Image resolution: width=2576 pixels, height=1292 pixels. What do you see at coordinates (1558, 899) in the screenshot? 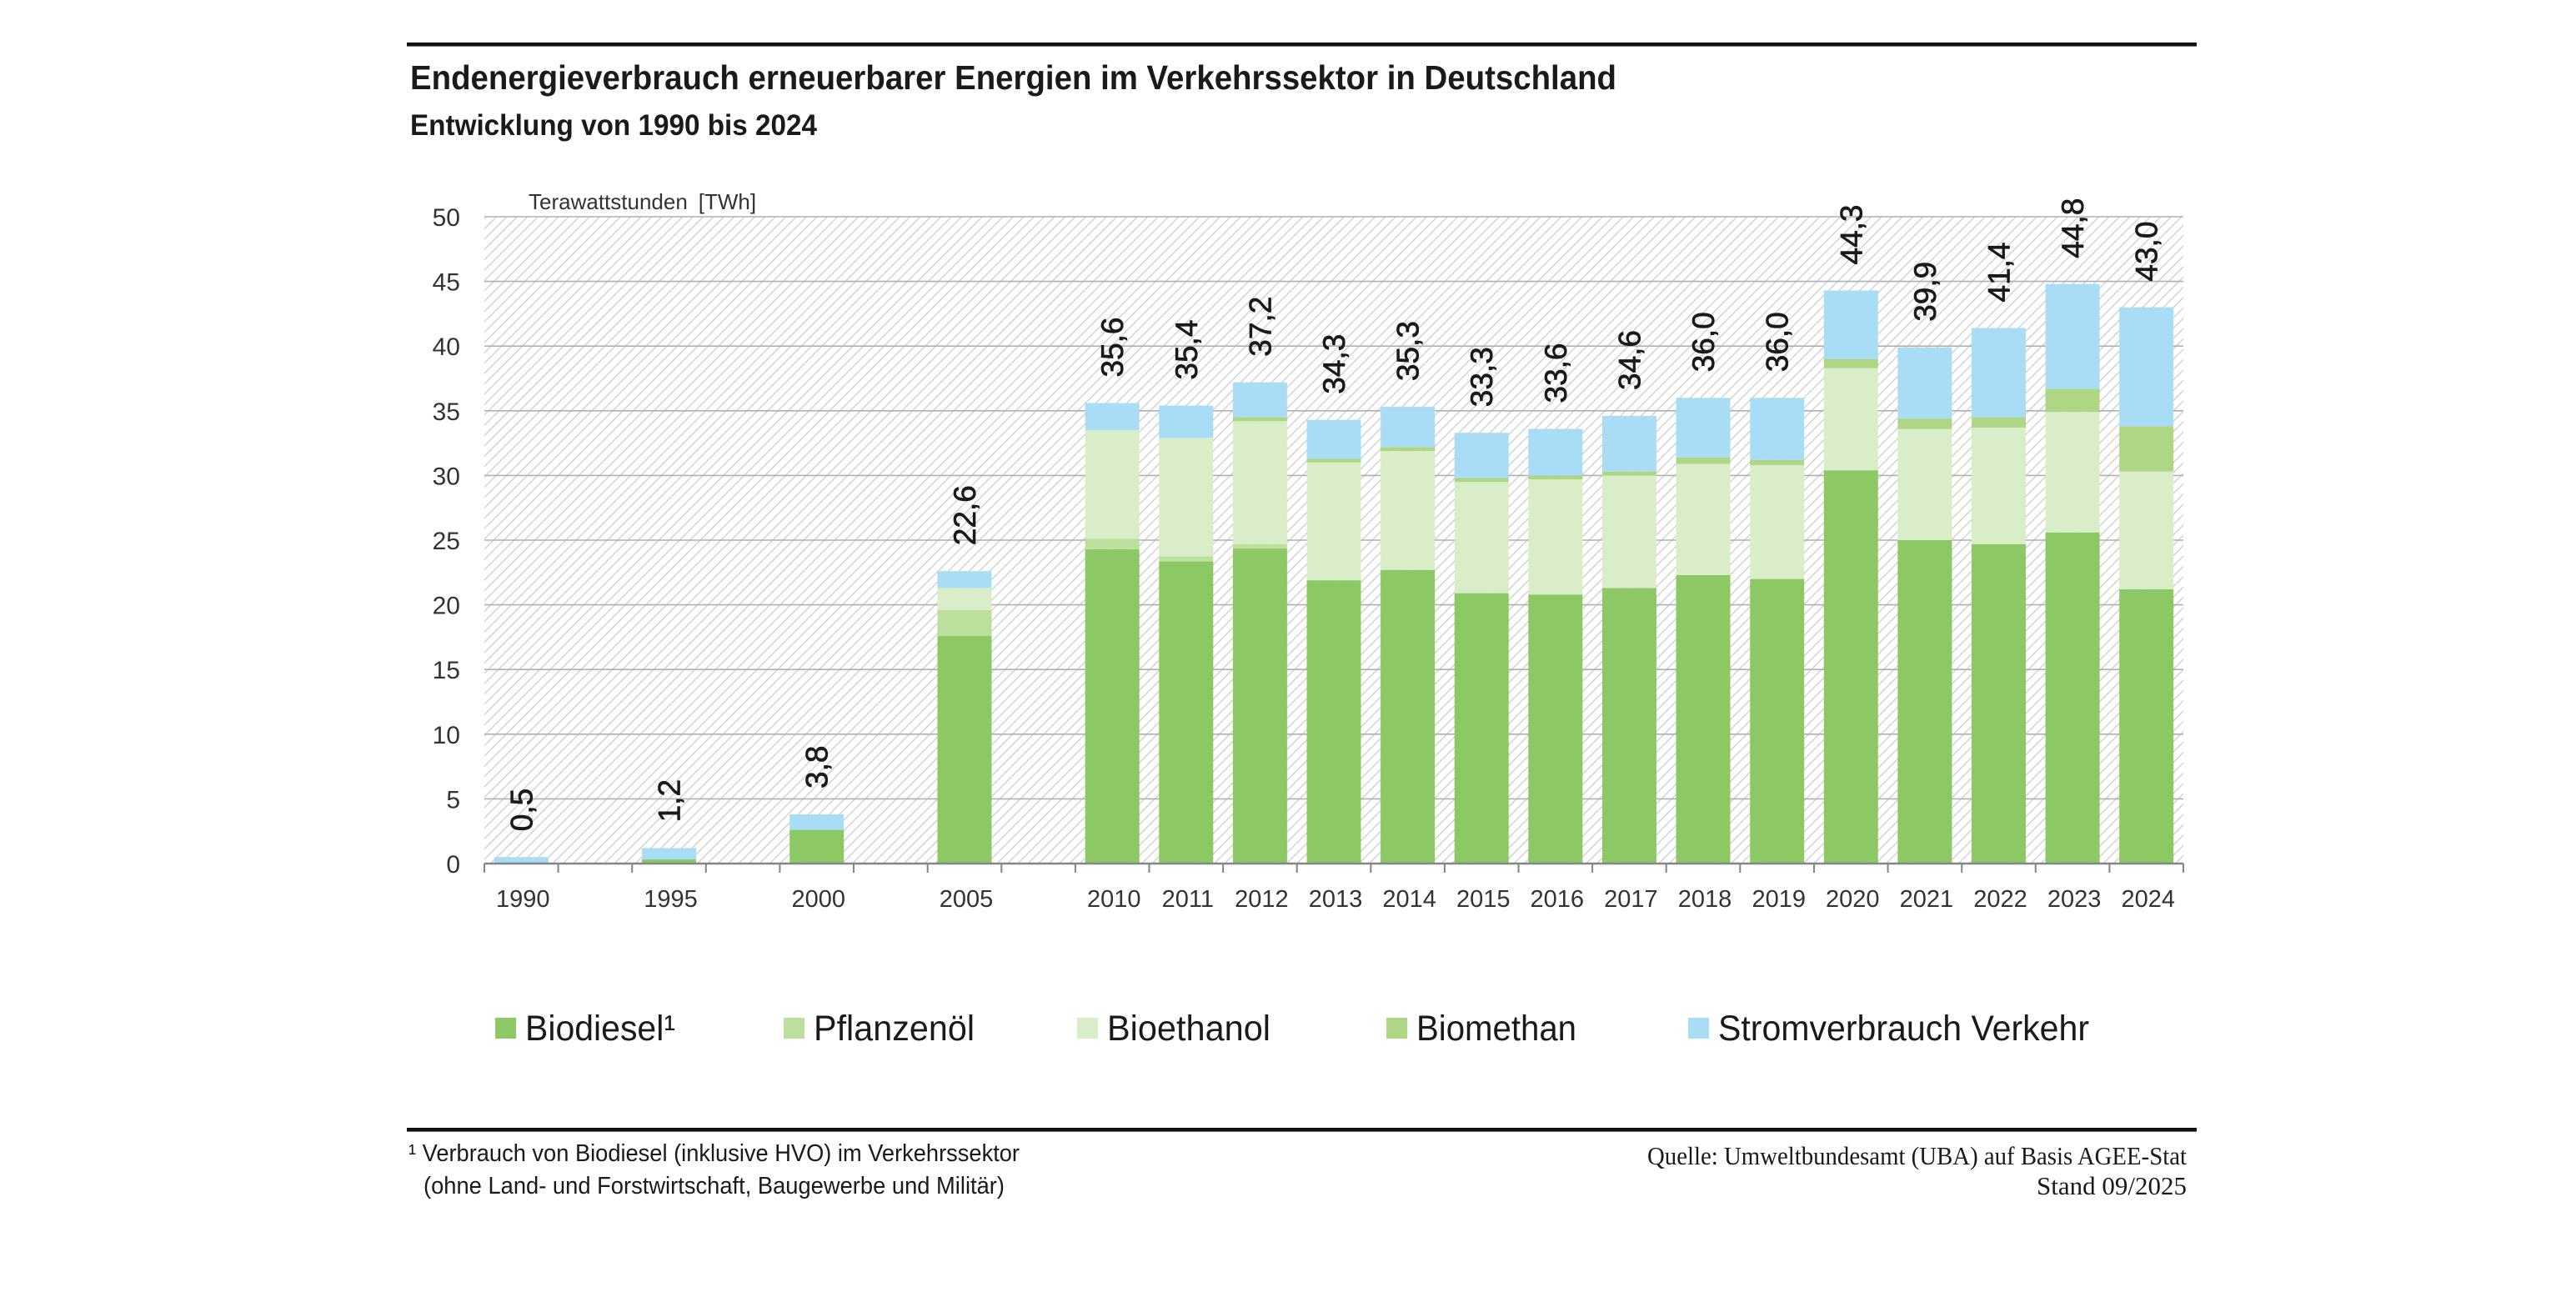
I see `svg-text: 2016` at bounding box center [1558, 899].